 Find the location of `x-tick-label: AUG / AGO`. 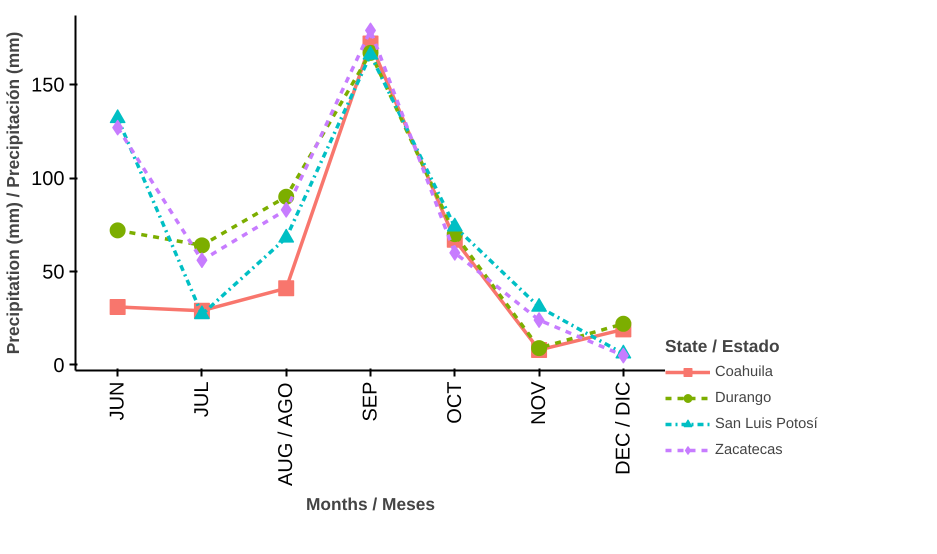

x-tick-label: AUG / AGO is located at coordinates (286, 434).